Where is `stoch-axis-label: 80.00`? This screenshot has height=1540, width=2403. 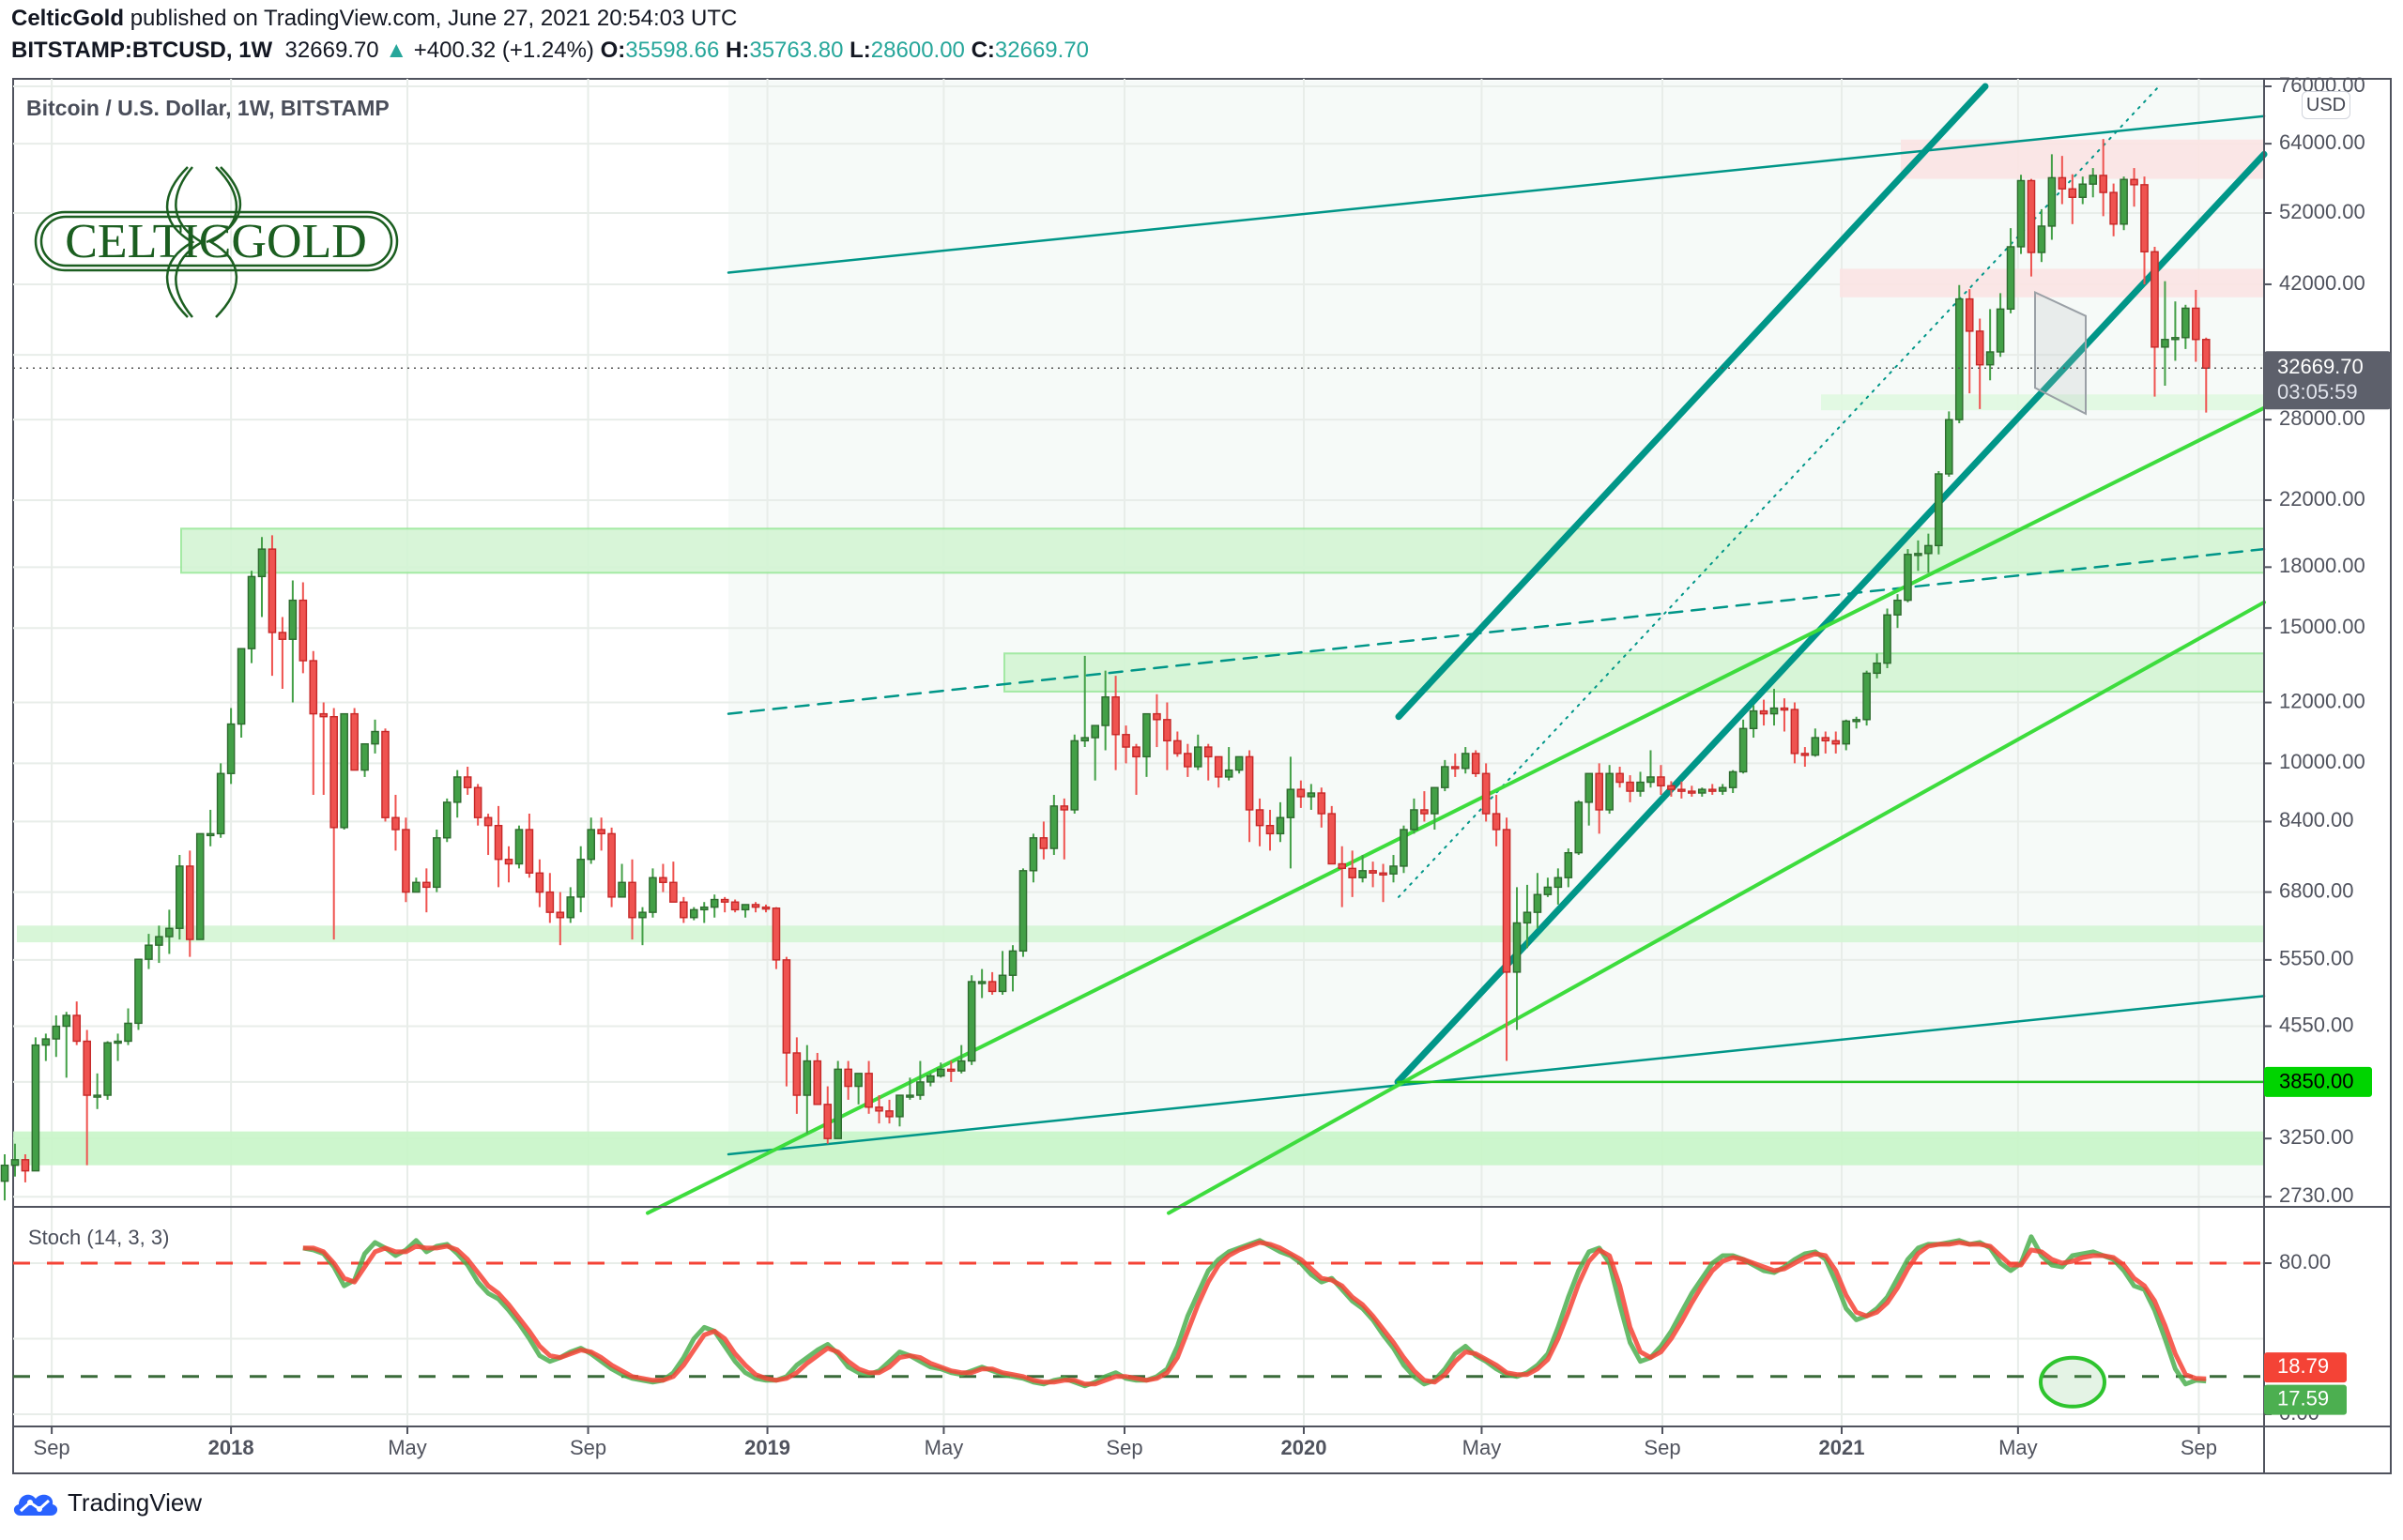 stoch-axis-label: 80.00 is located at coordinates (2305, 1261).